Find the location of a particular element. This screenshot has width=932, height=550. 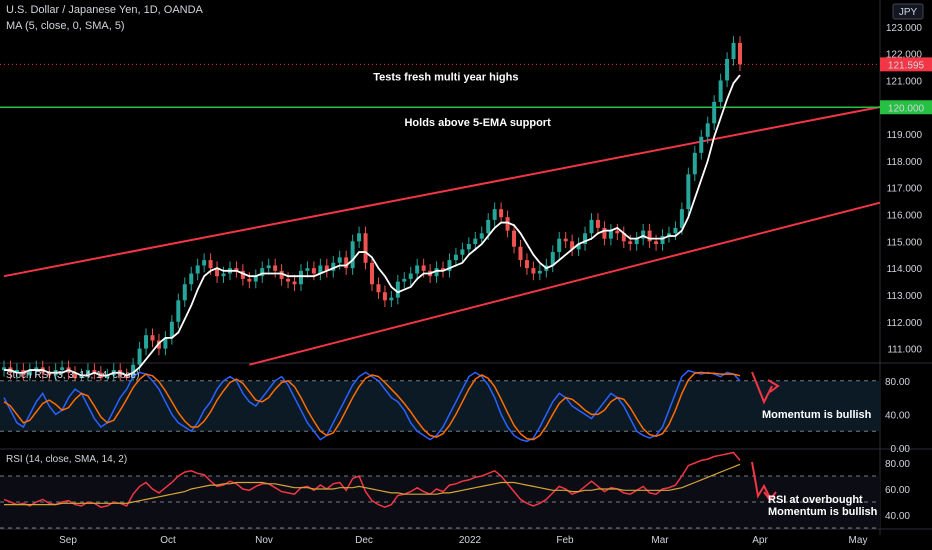

currency-badge is located at coordinates (908, 11).